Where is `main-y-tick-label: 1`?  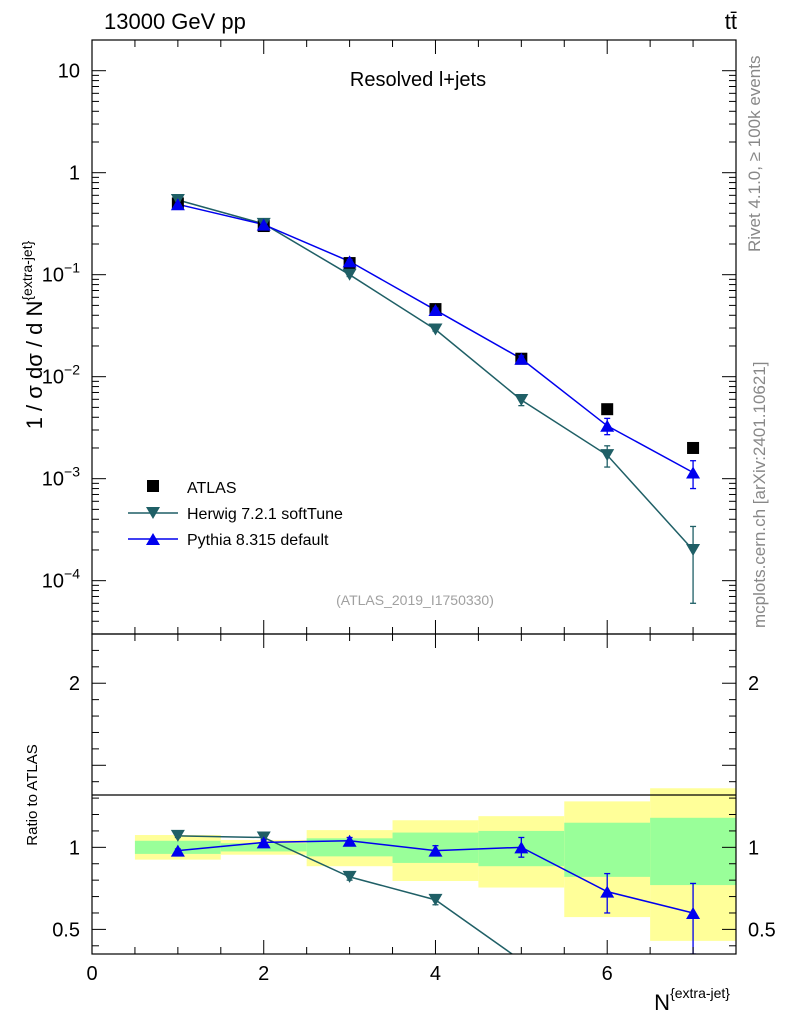
main-y-tick-label: 1 is located at coordinates (74, 174).